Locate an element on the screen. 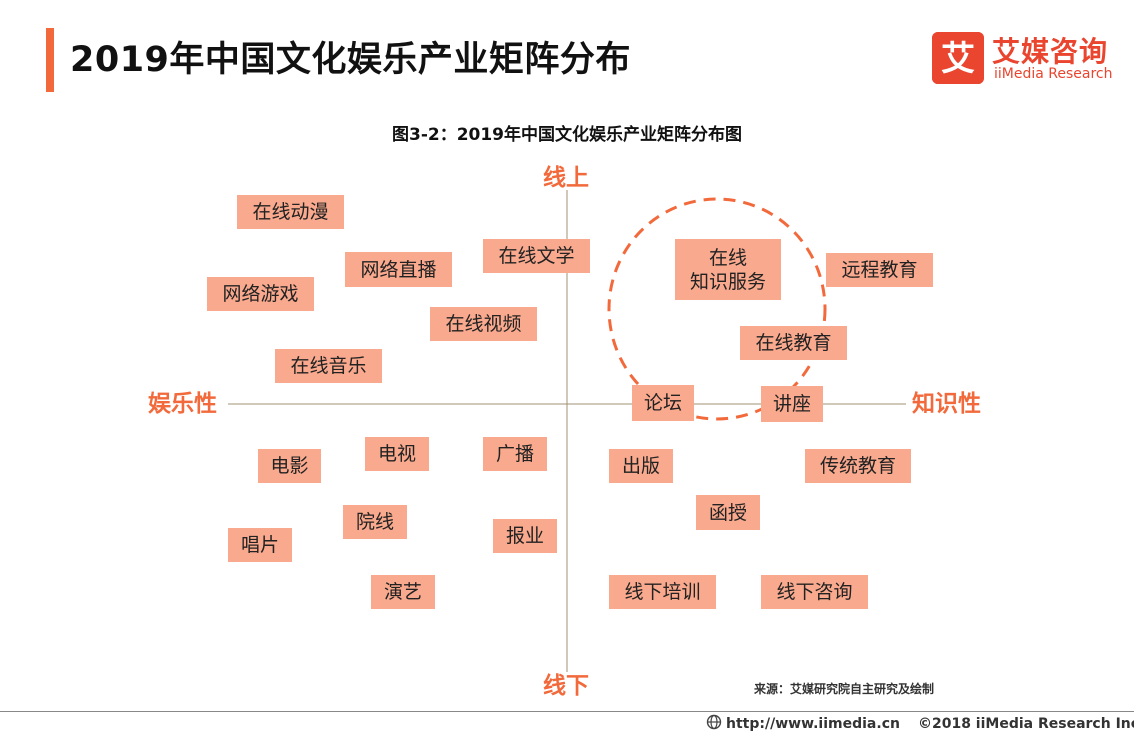 Image resolution: width=1134 pixels, height=737 pixels. axis-label-left: 娱乐性 is located at coordinates (182, 404).